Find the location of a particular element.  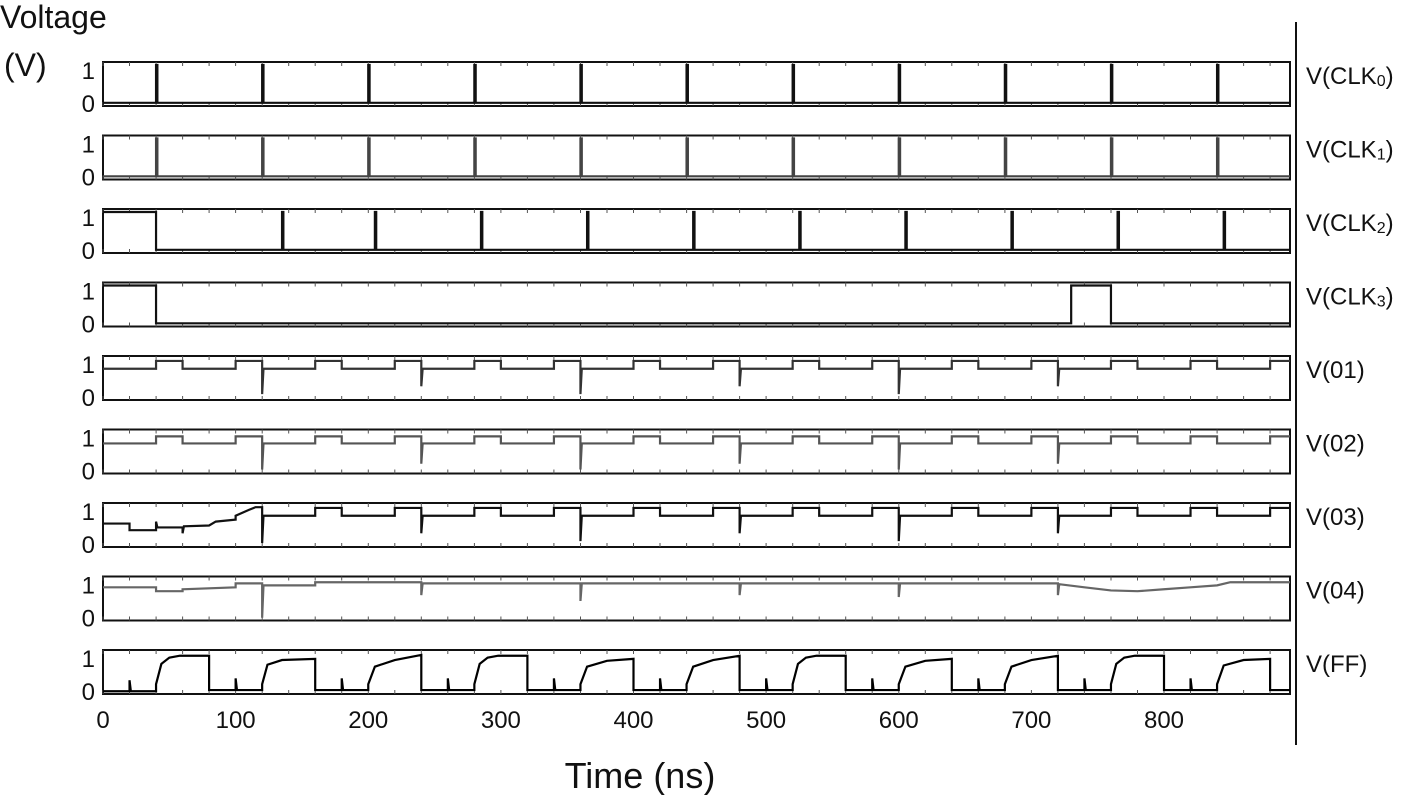

signal-panel: 0 1 V(04) is located at coordinates (723, 603).